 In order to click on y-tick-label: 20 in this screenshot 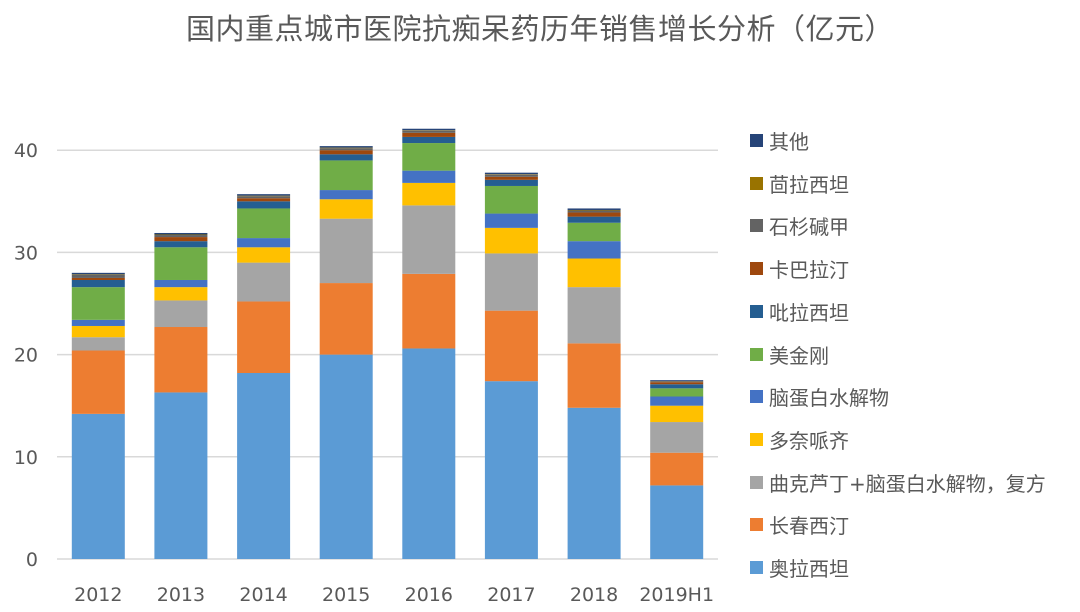, I will do `click(26, 356)`.